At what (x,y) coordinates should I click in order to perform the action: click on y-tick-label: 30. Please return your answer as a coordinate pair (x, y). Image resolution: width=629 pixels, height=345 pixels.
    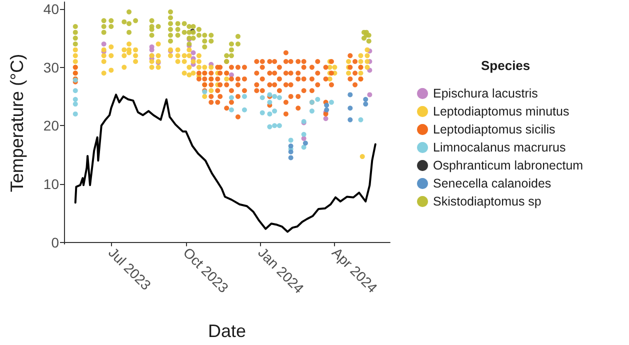
    Looking at the image, I should click on (51, 67).